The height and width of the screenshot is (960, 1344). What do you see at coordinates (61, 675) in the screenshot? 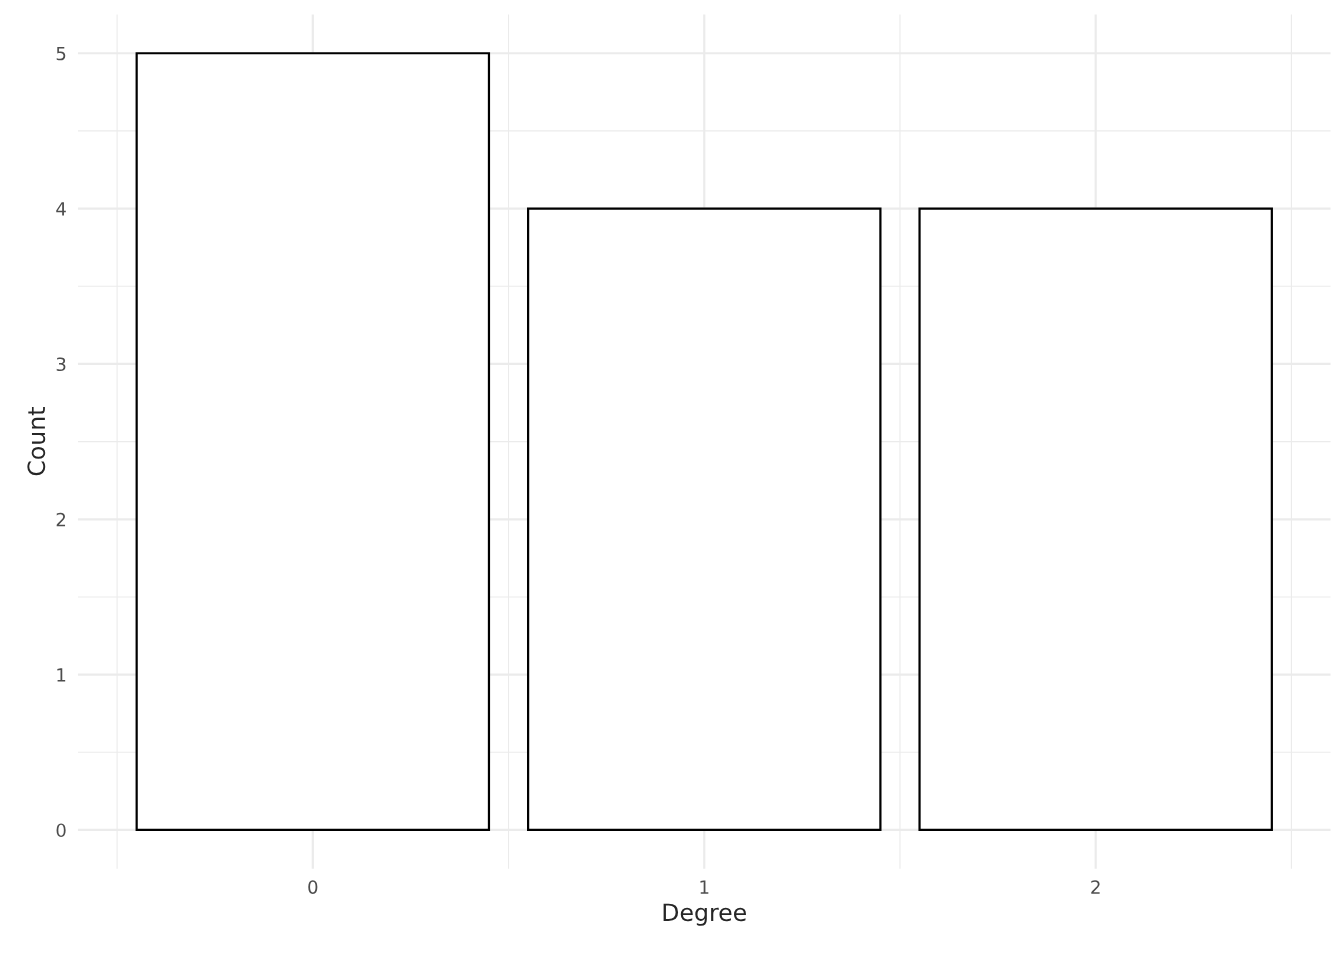
I see `y-tick-label: 1` at bounding box center [61, 675].